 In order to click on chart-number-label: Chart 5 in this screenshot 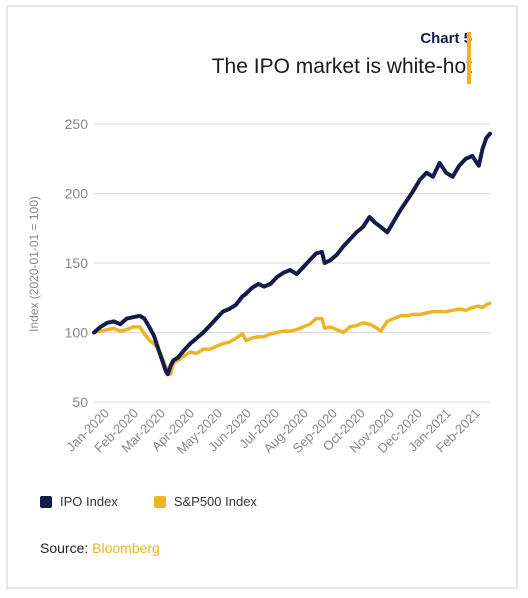, I will do `click(446, 38)`.